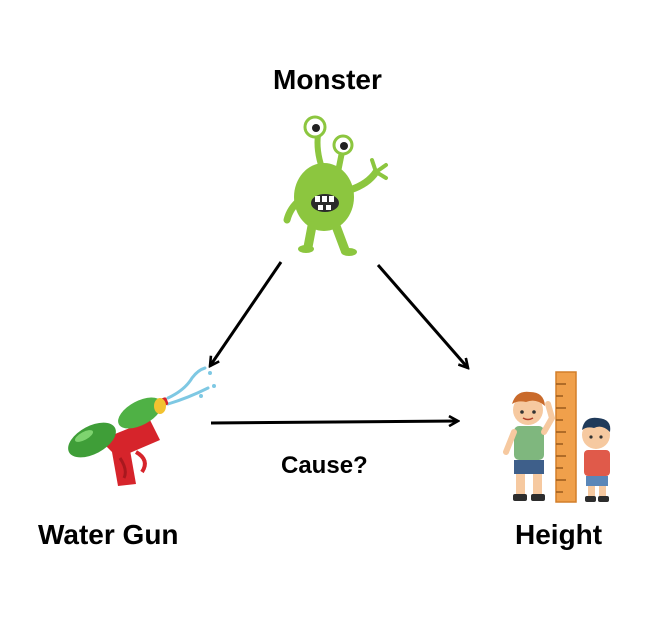 This screenshot has width=670, height=624. What do you see at coordinates (327, 79) in the screenshot?
I see `monster-label: Monster` at bounding box center [327, 79].